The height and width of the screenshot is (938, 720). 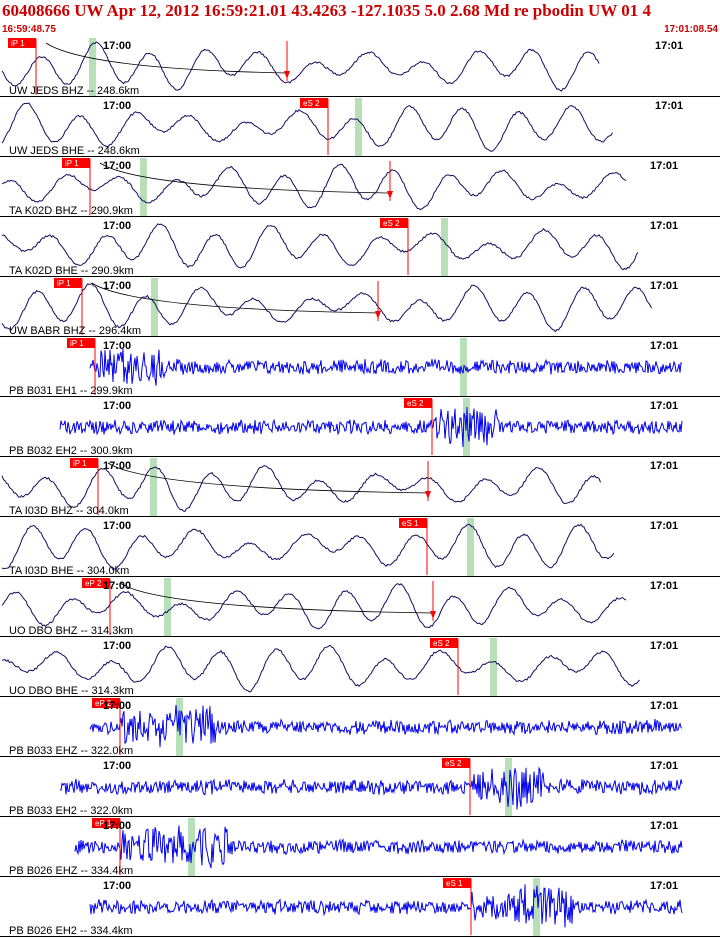 What do you see at coordinates (71, 211) in the screenshot?
I see `channel-label: TA K02D BHZ -- 290.9km` at bounding box center [71, 211].